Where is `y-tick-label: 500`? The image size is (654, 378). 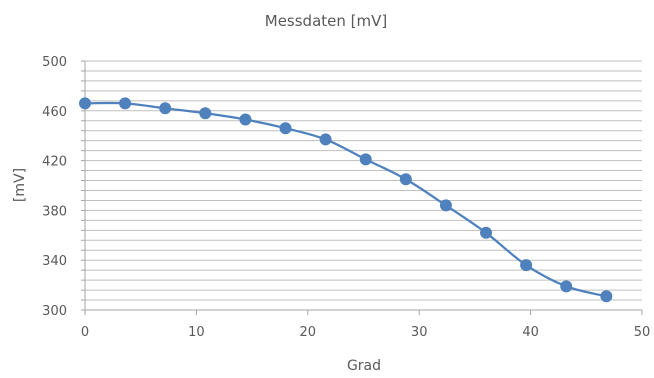
y-tick-label: 500 is located at coordinates (54, 62).